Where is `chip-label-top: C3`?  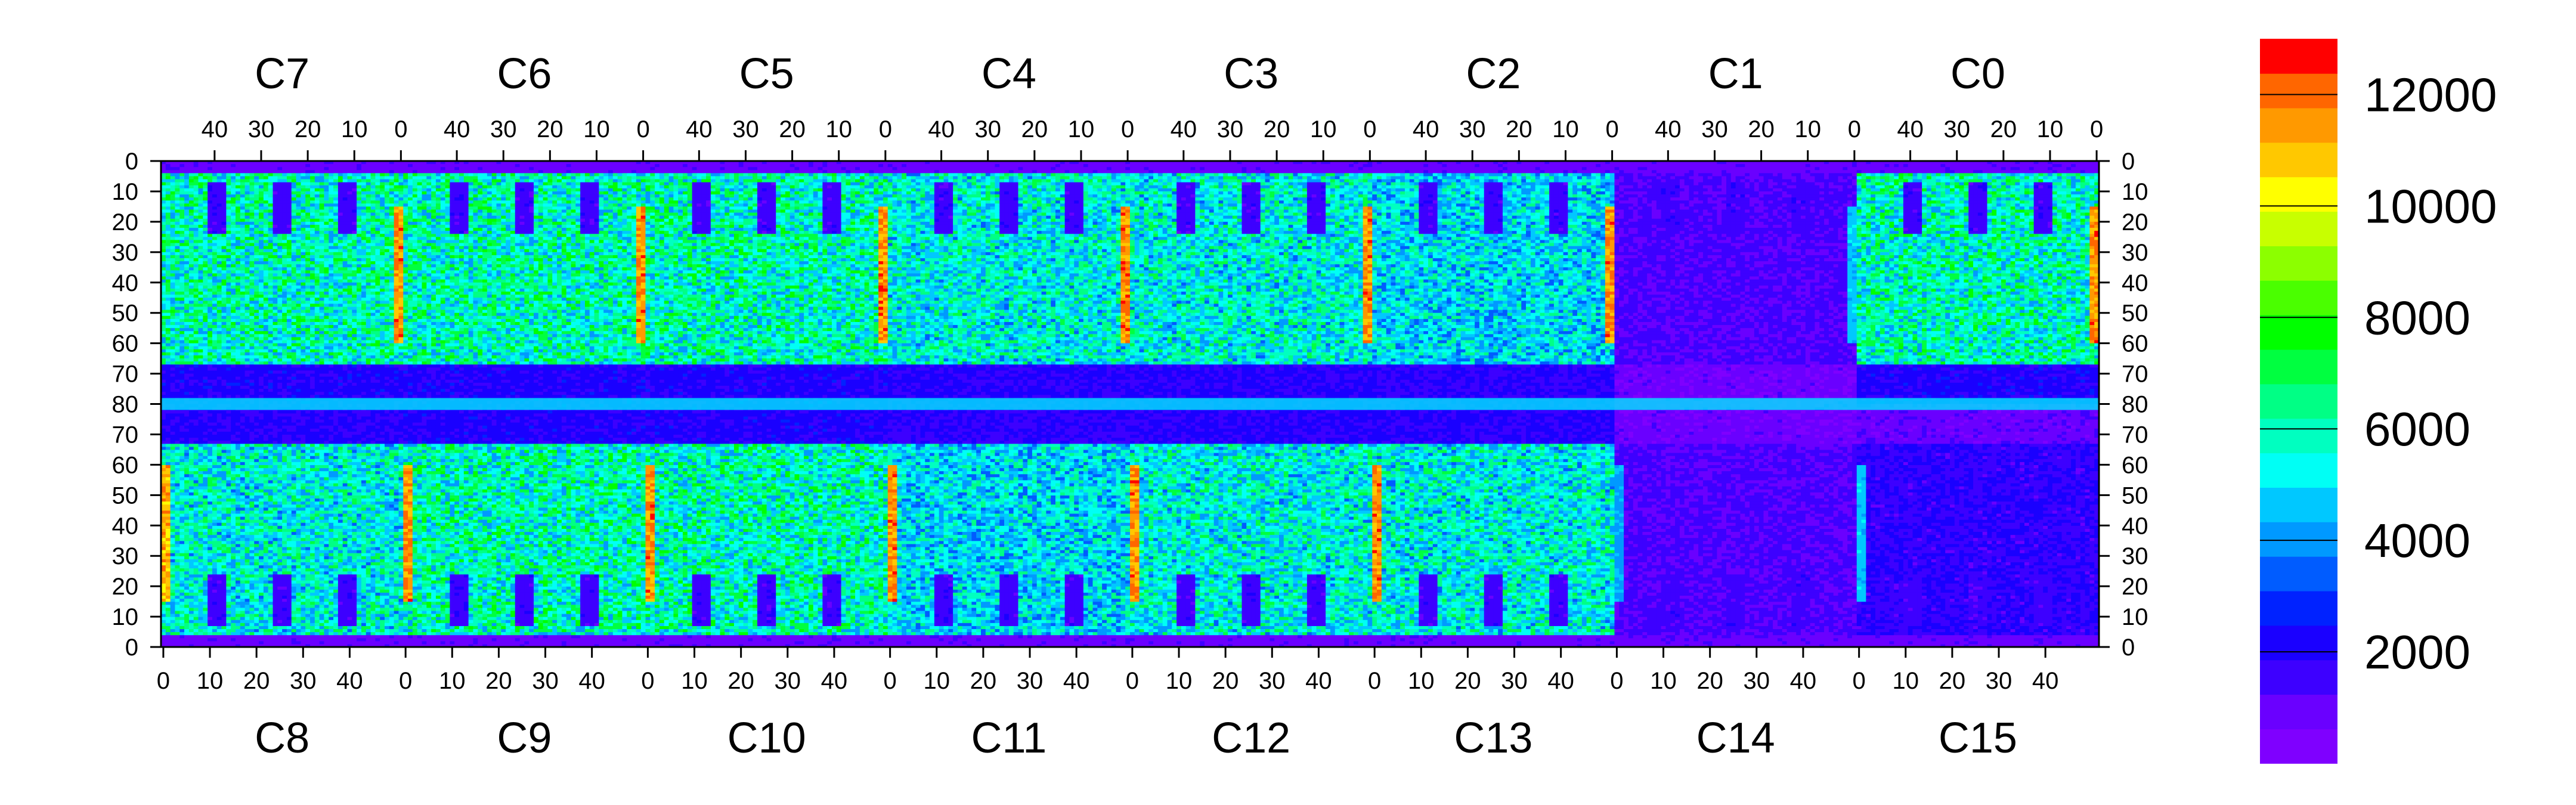
chip-label-top: C3 is located at coordinates (1251, 74).